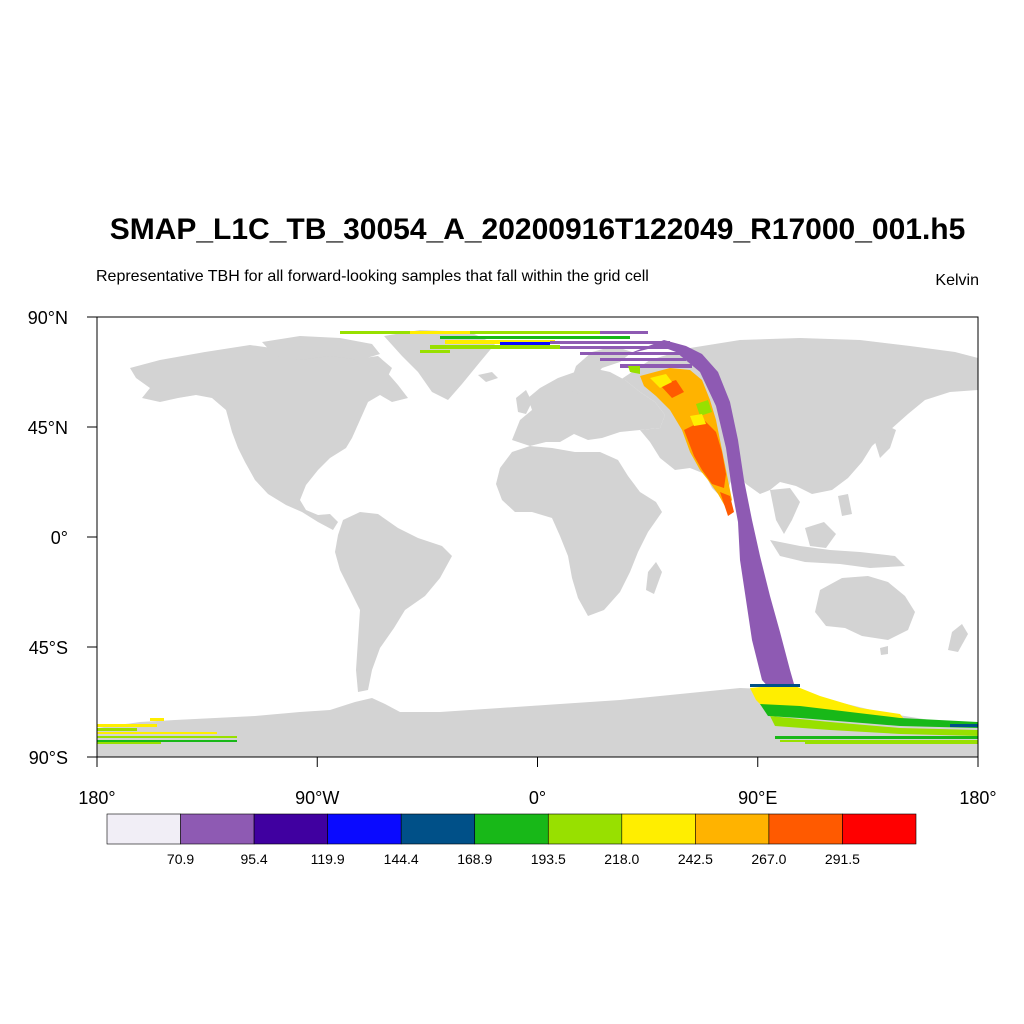  I want to click on colorbar-label: 168.9, so click(474, 859).